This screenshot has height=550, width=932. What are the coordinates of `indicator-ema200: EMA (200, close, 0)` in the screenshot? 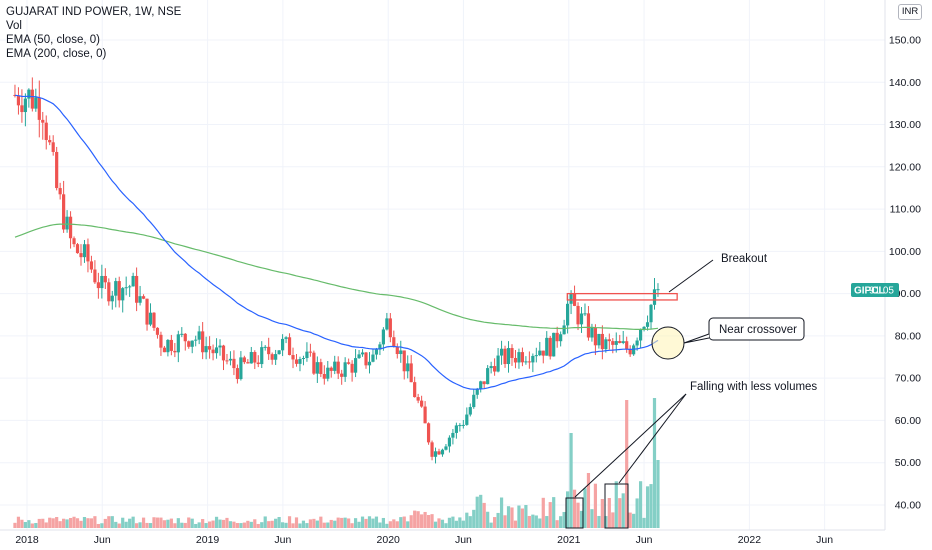 It's located at (56, 54).